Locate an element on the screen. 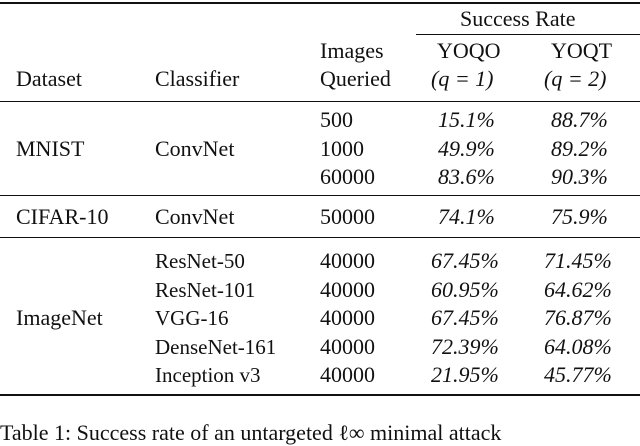  cifar-yoqo: 74.1% is located at coordinates (466, 216).